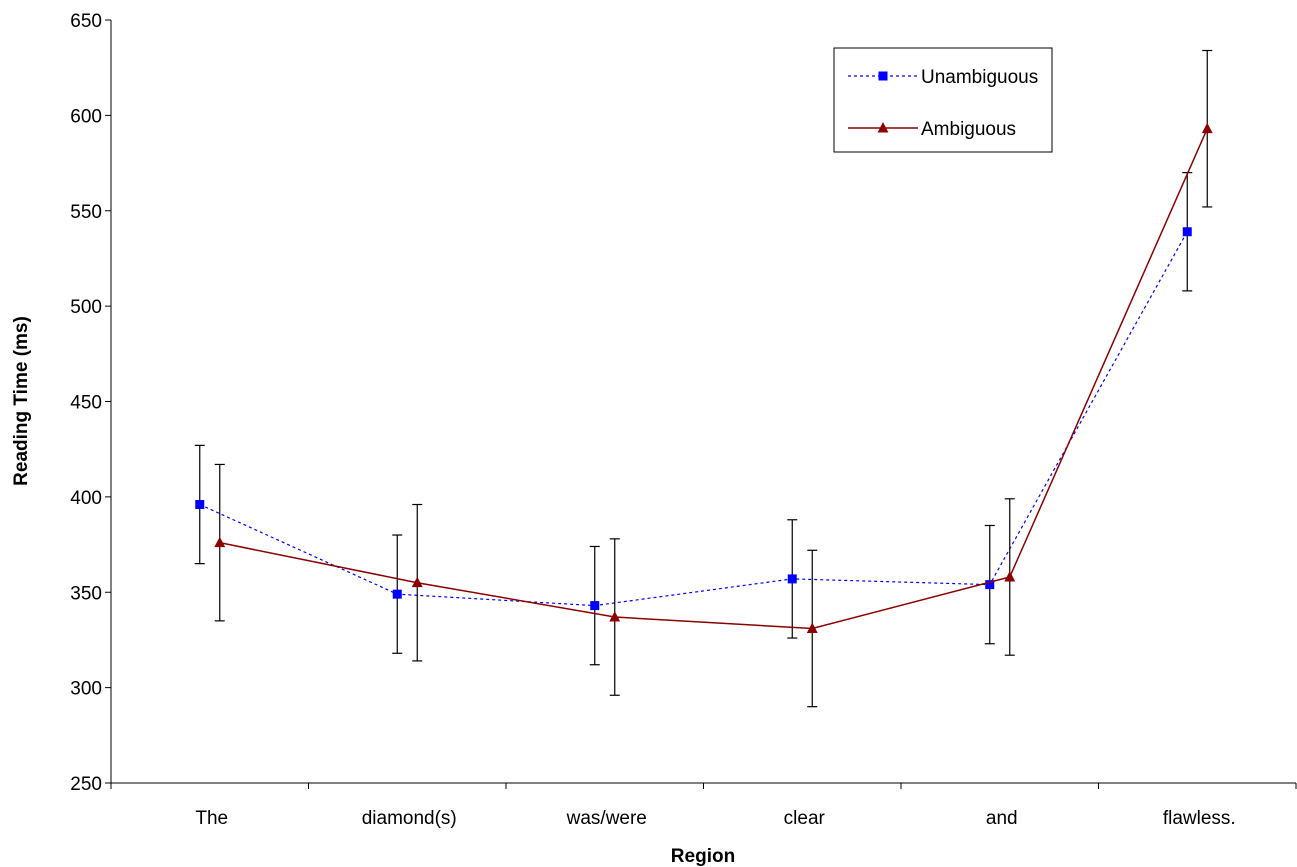 The height and width of the screenshot is (867, 1297). I want to click on y-tick-label: 450, so click(86, 403).